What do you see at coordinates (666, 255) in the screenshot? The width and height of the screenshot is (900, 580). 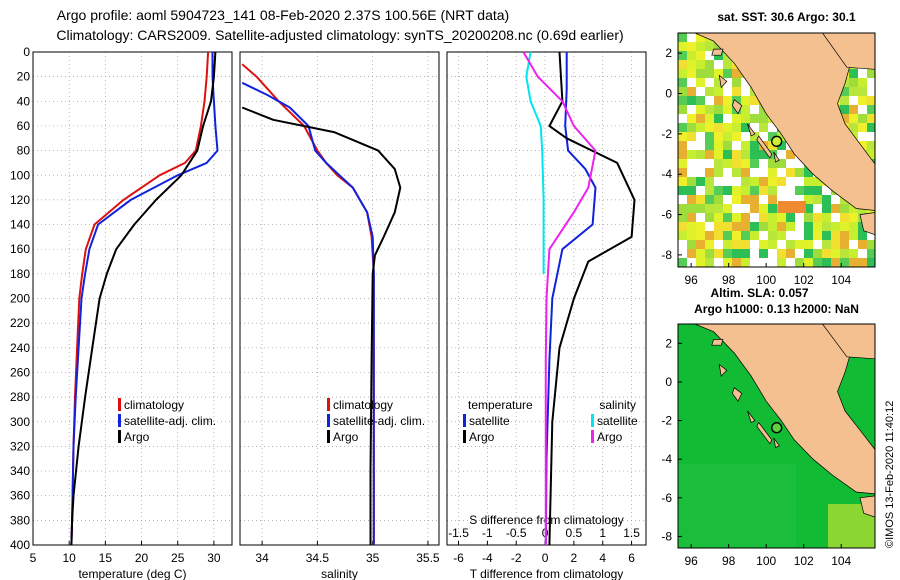 I see `map-y-tick-label: -8` at bounding box center [666, 255].